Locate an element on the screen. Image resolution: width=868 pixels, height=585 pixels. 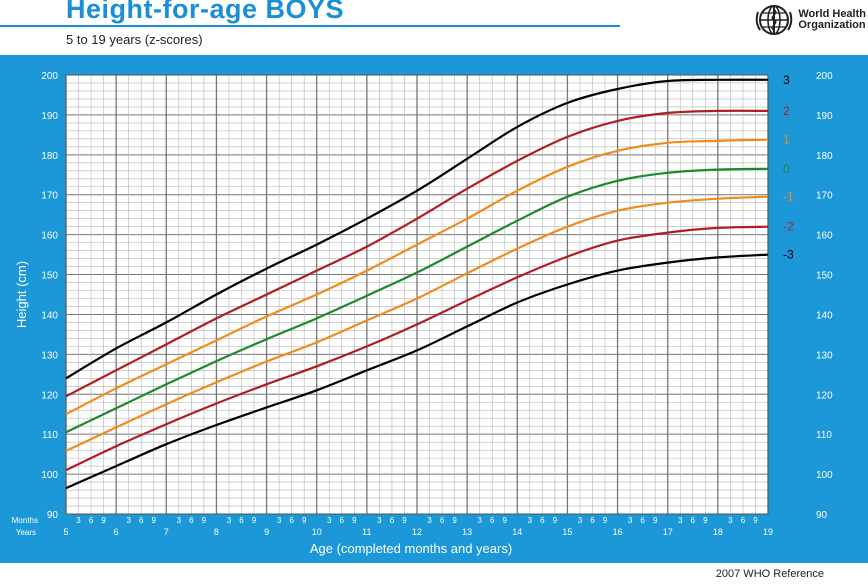
z-score-label--3: -3 is located at coordinates (788, 255).